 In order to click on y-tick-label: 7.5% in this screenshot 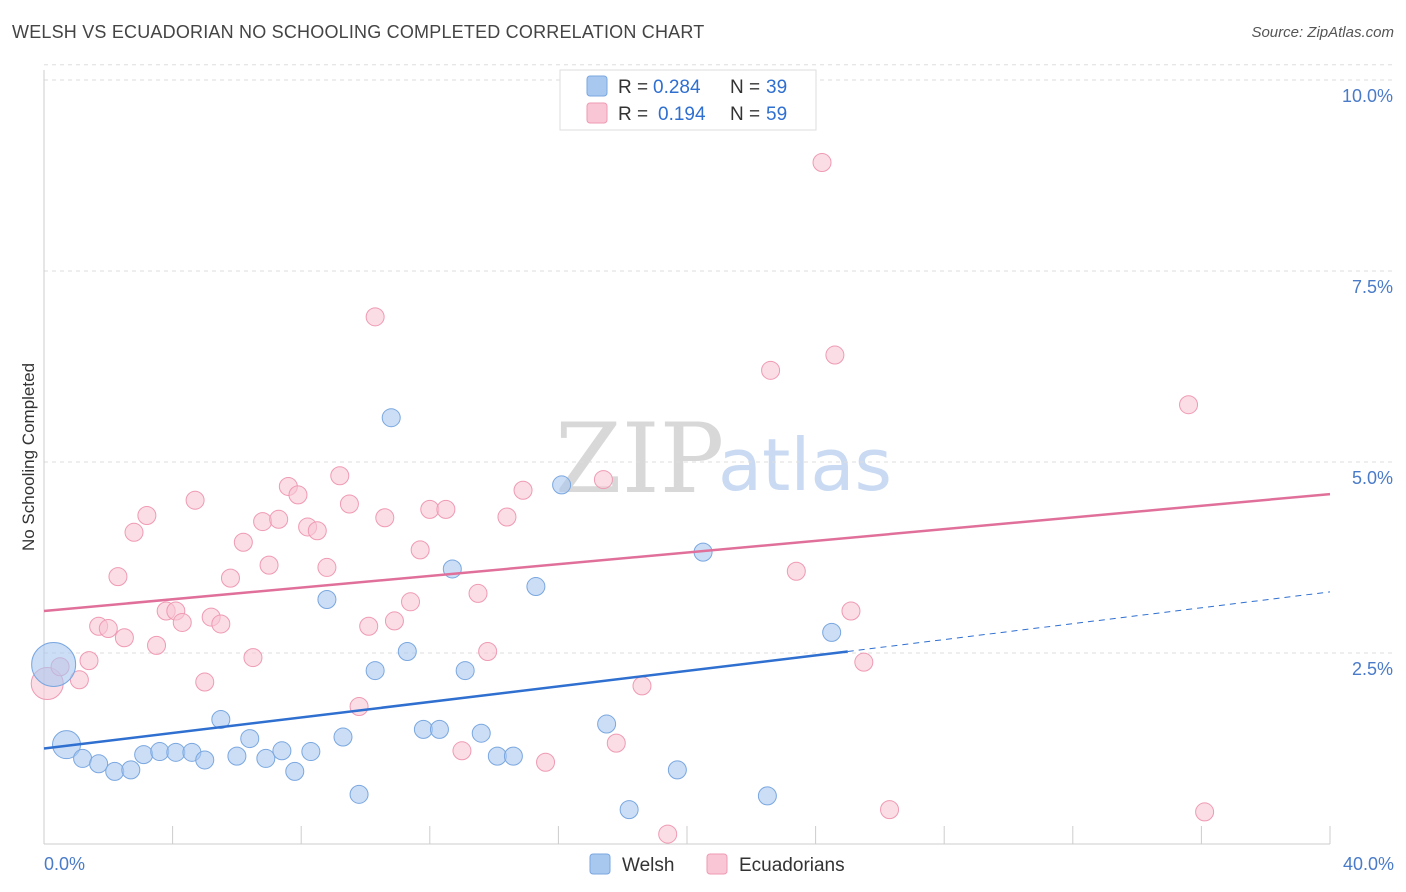, I will do `click(1372, 287)`.